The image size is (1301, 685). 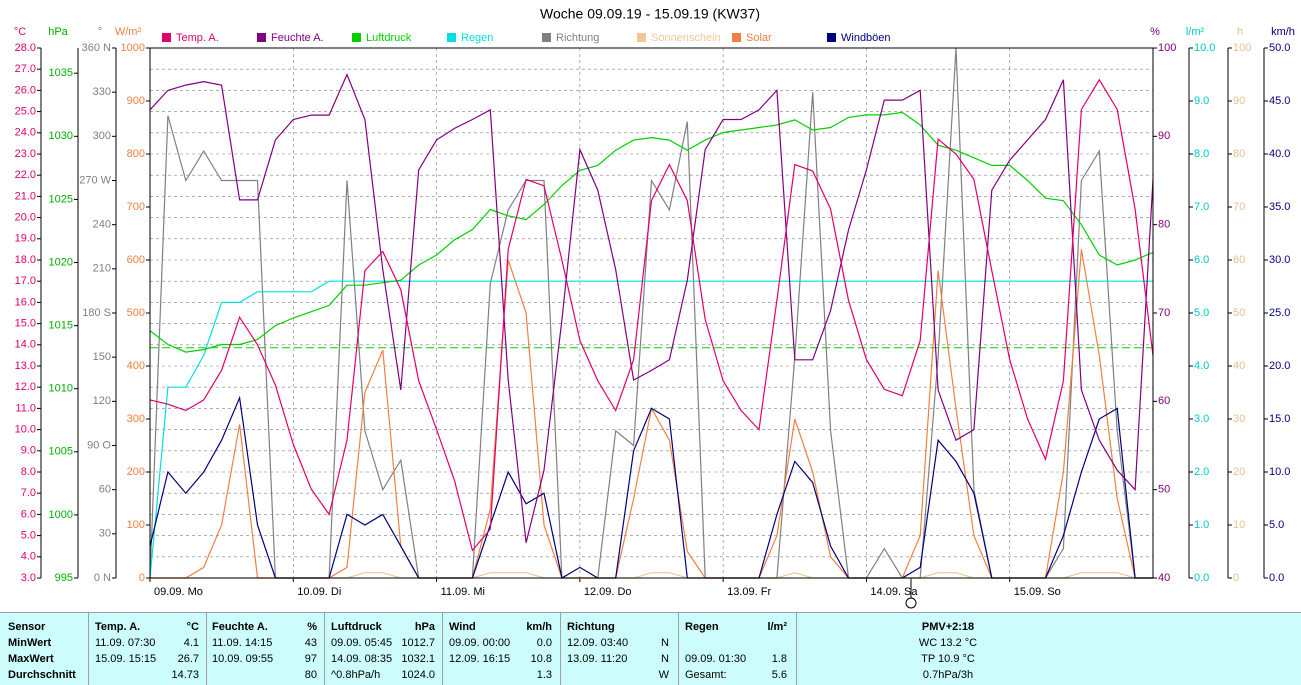 What do you see at coordinates (102, 357) in the screenshot?
I see `y-tick-label: 150` at bounding box center [102, 357].